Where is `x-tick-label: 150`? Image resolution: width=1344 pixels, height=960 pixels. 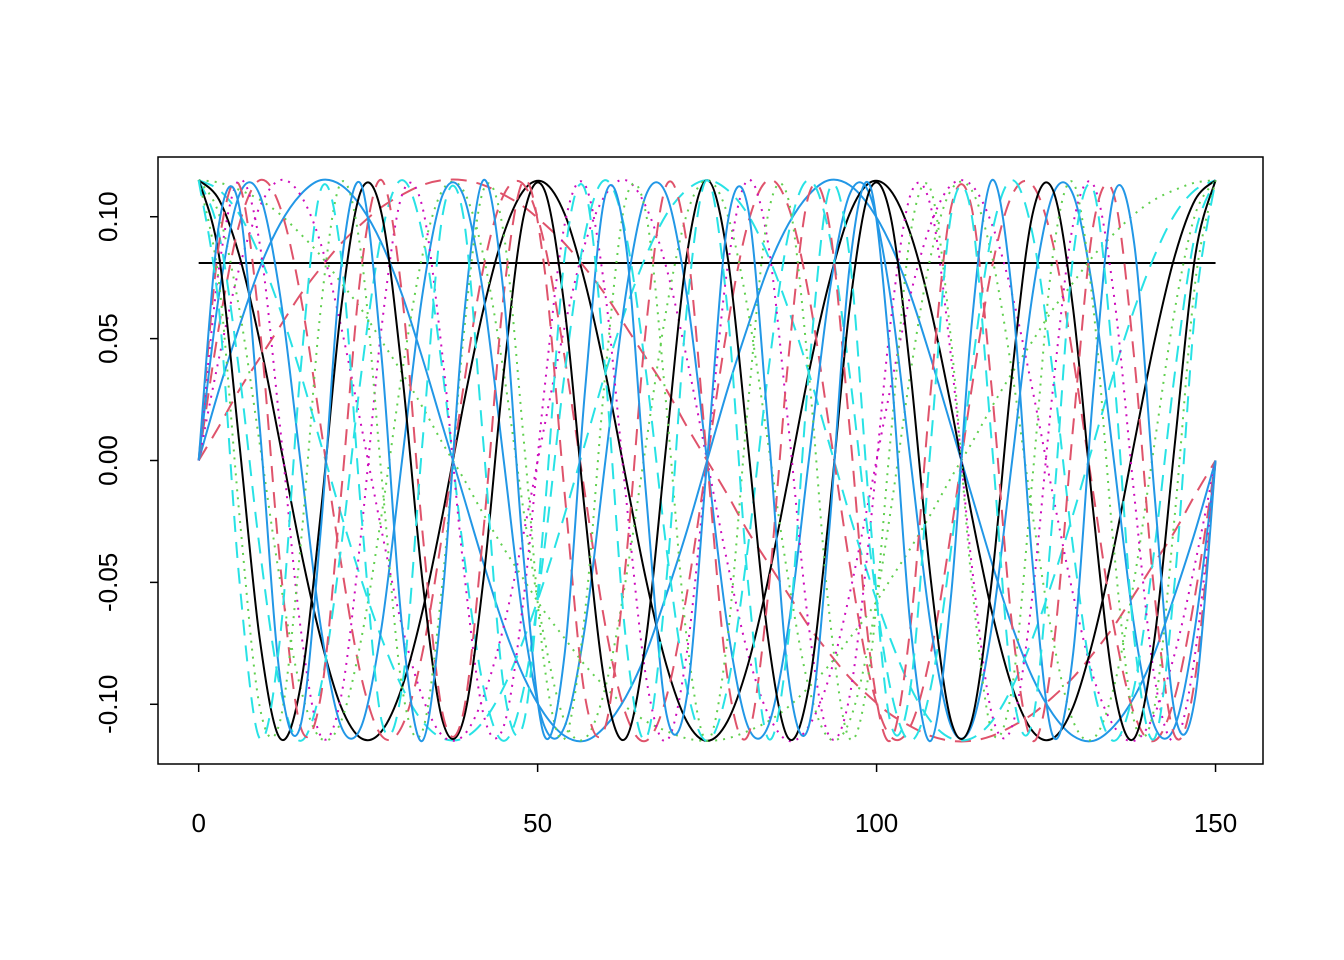 x-tick-label: 150 is located at coordinates (1215, 823).